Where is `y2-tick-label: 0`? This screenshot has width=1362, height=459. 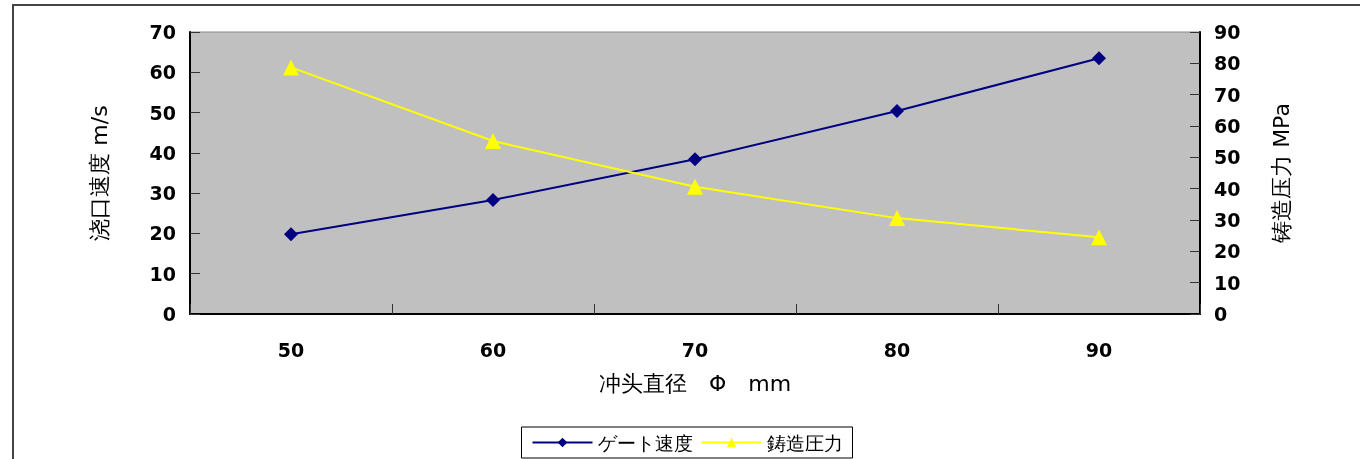 y2-tick-label: 0 is located at coordinates (1221, 314).